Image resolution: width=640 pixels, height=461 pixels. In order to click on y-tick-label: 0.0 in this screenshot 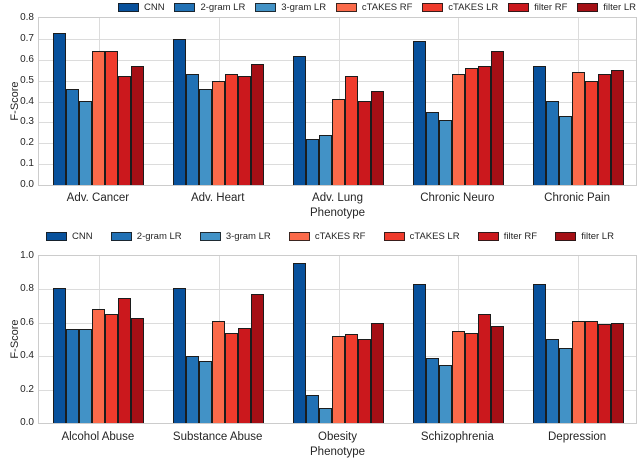, I will do `click(27, 422)`.